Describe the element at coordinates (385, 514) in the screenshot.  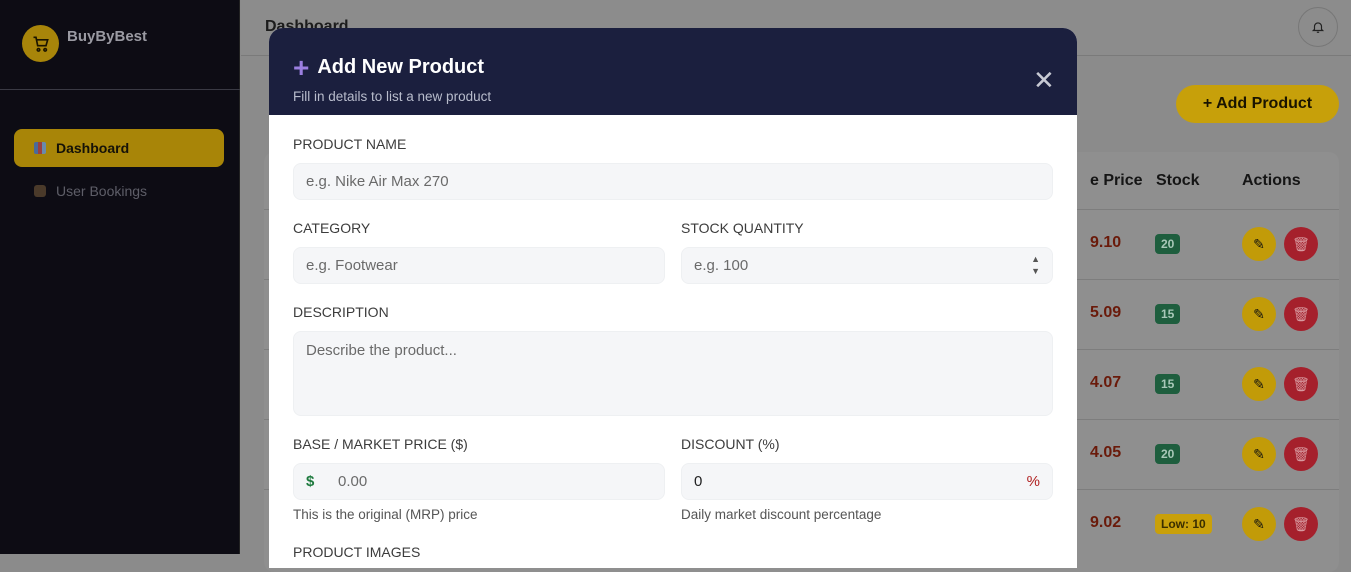
I see `price-hint: This is the original (MRP) price` at that location.